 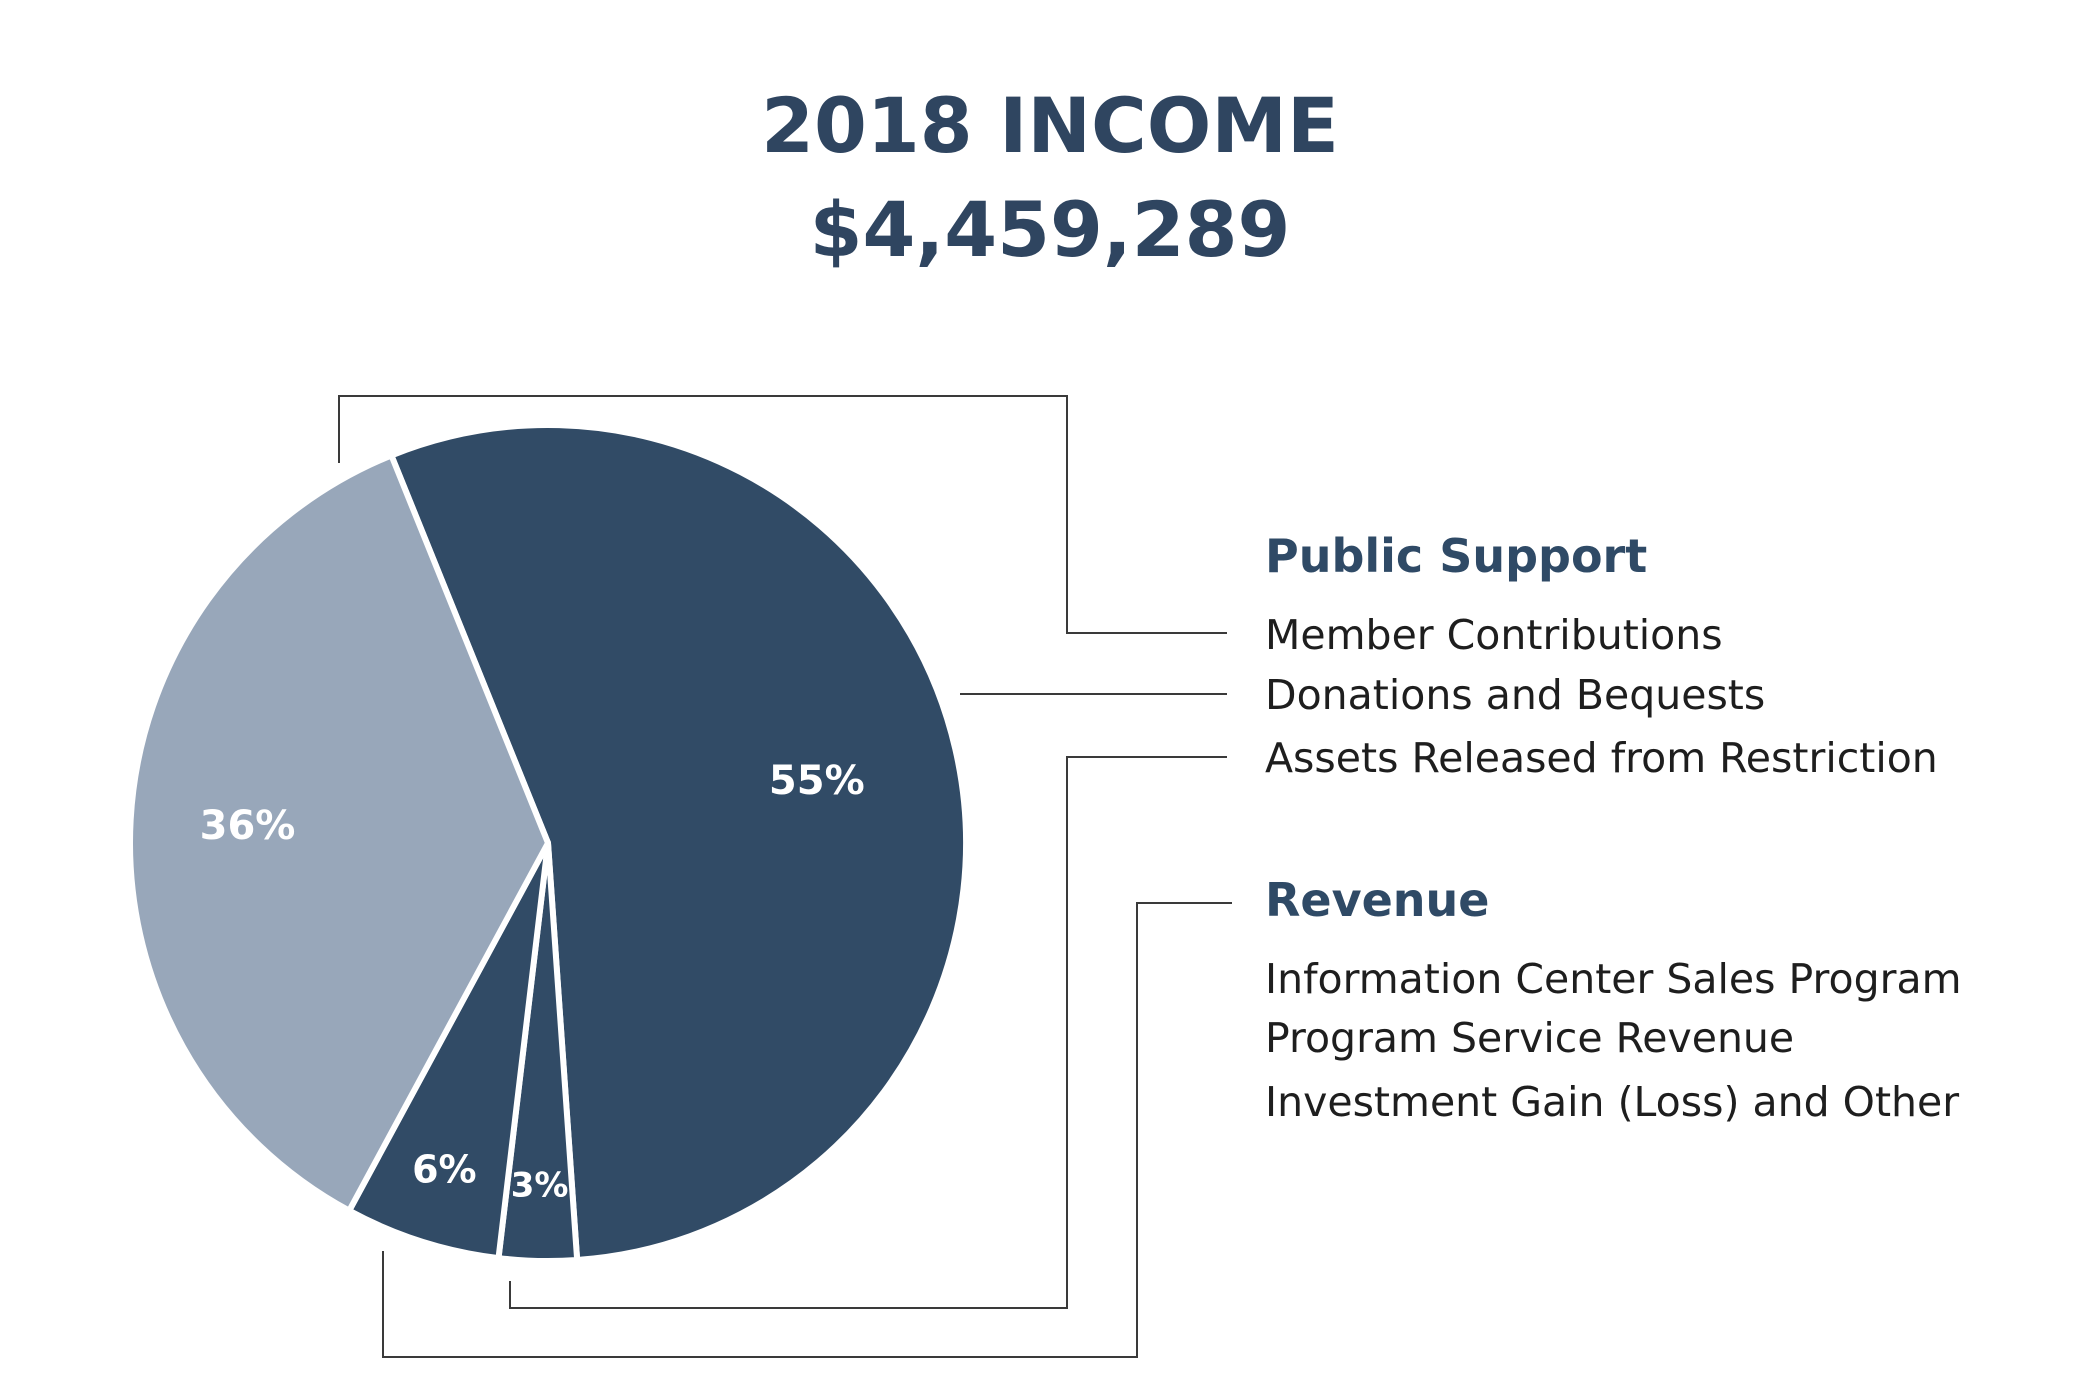 I want to click on connector-assets-released, so click(x=868, y=1032).